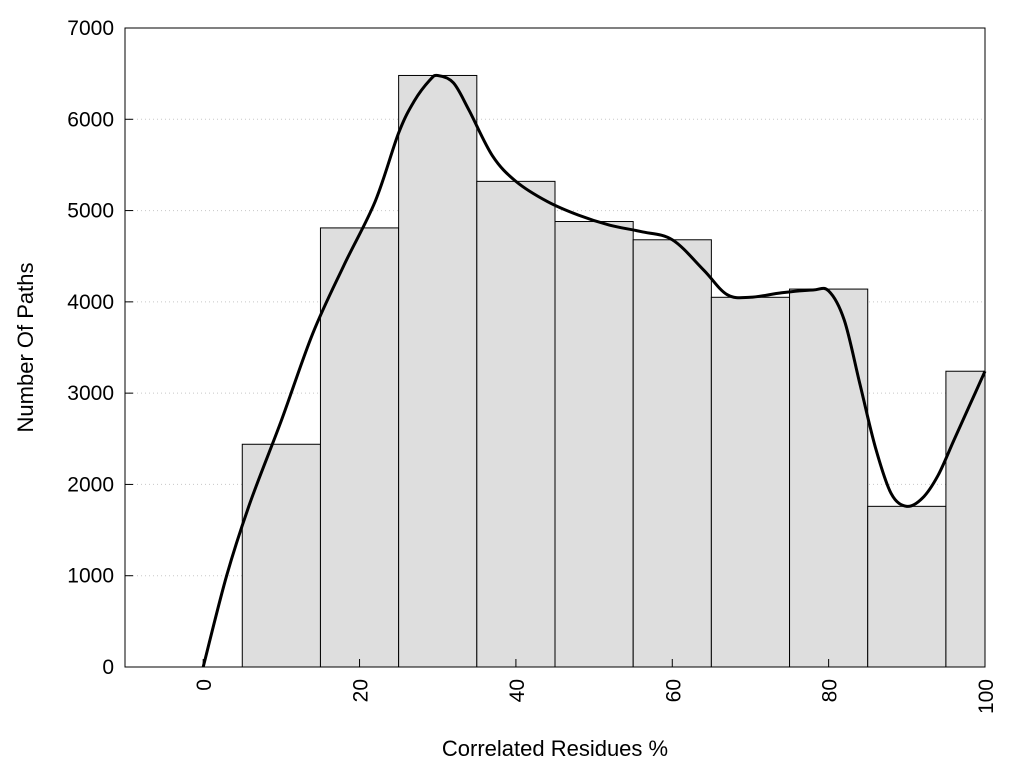  I want to click on y-axis-ticks: 0 1000 2000 3000 4000 5000 6000 7000, so click(100, 348).